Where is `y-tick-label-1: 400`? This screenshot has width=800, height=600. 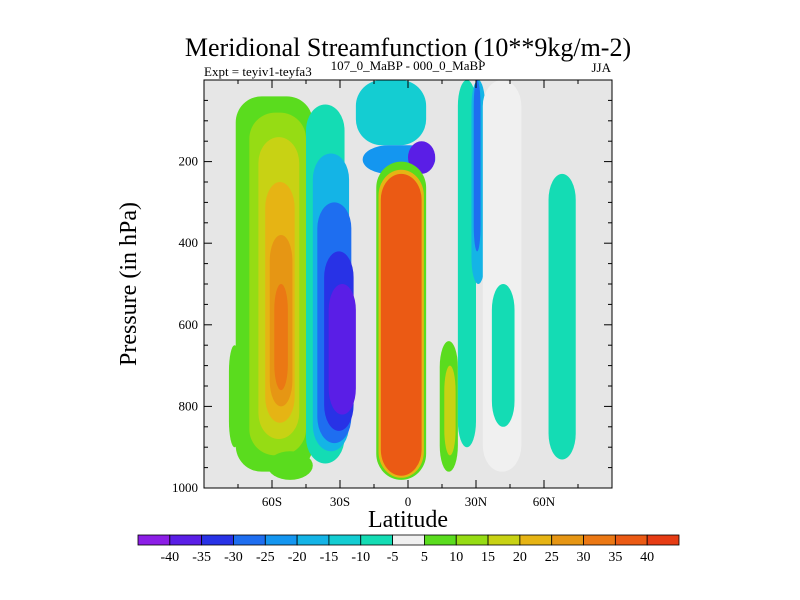 y-tick-label-1: 400 is located at coordinates (189, 242).